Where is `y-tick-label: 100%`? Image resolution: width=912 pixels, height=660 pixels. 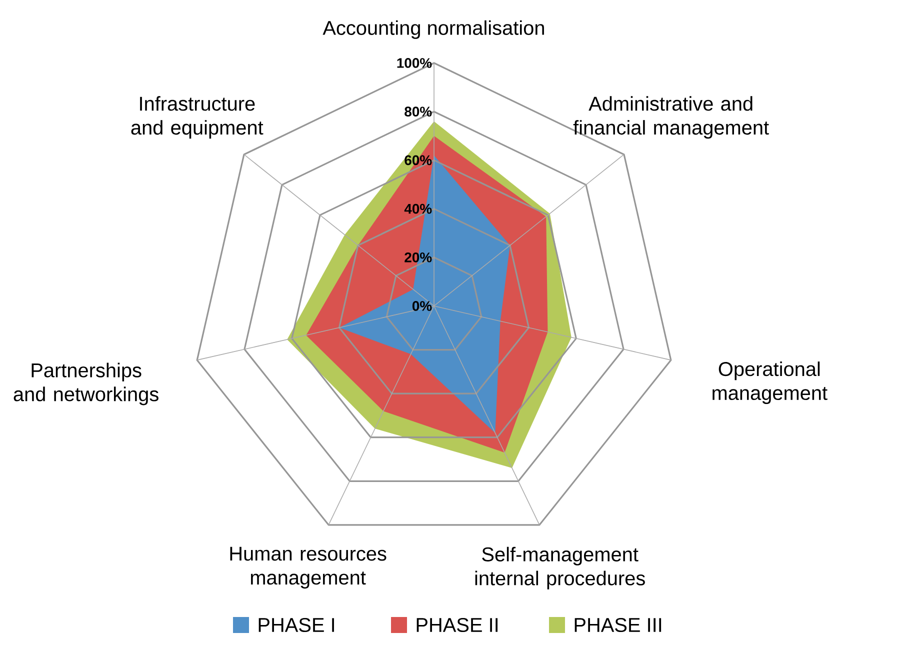
y-tick-label: 100% is located at coordinates (414, 63).